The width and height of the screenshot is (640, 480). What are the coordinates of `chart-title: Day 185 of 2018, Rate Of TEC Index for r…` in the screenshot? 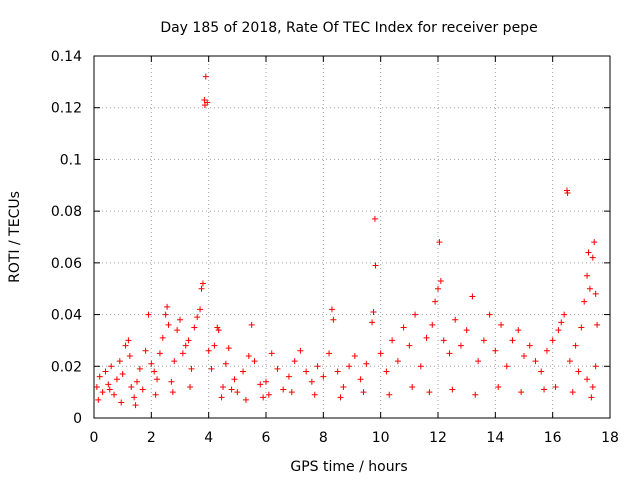 It's located at (348, 28).